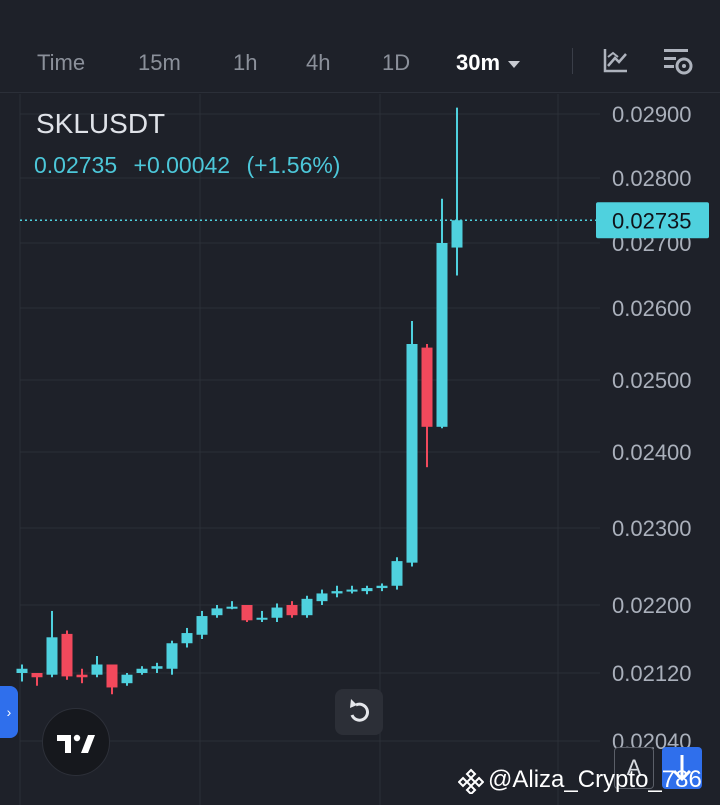 The height and width of the screenshot is (805, 720). What do you see at coordinates (293, 165) in the screenshot?
I see `price-change-pct: (+1.56%)` at bounding box center [293, 165].